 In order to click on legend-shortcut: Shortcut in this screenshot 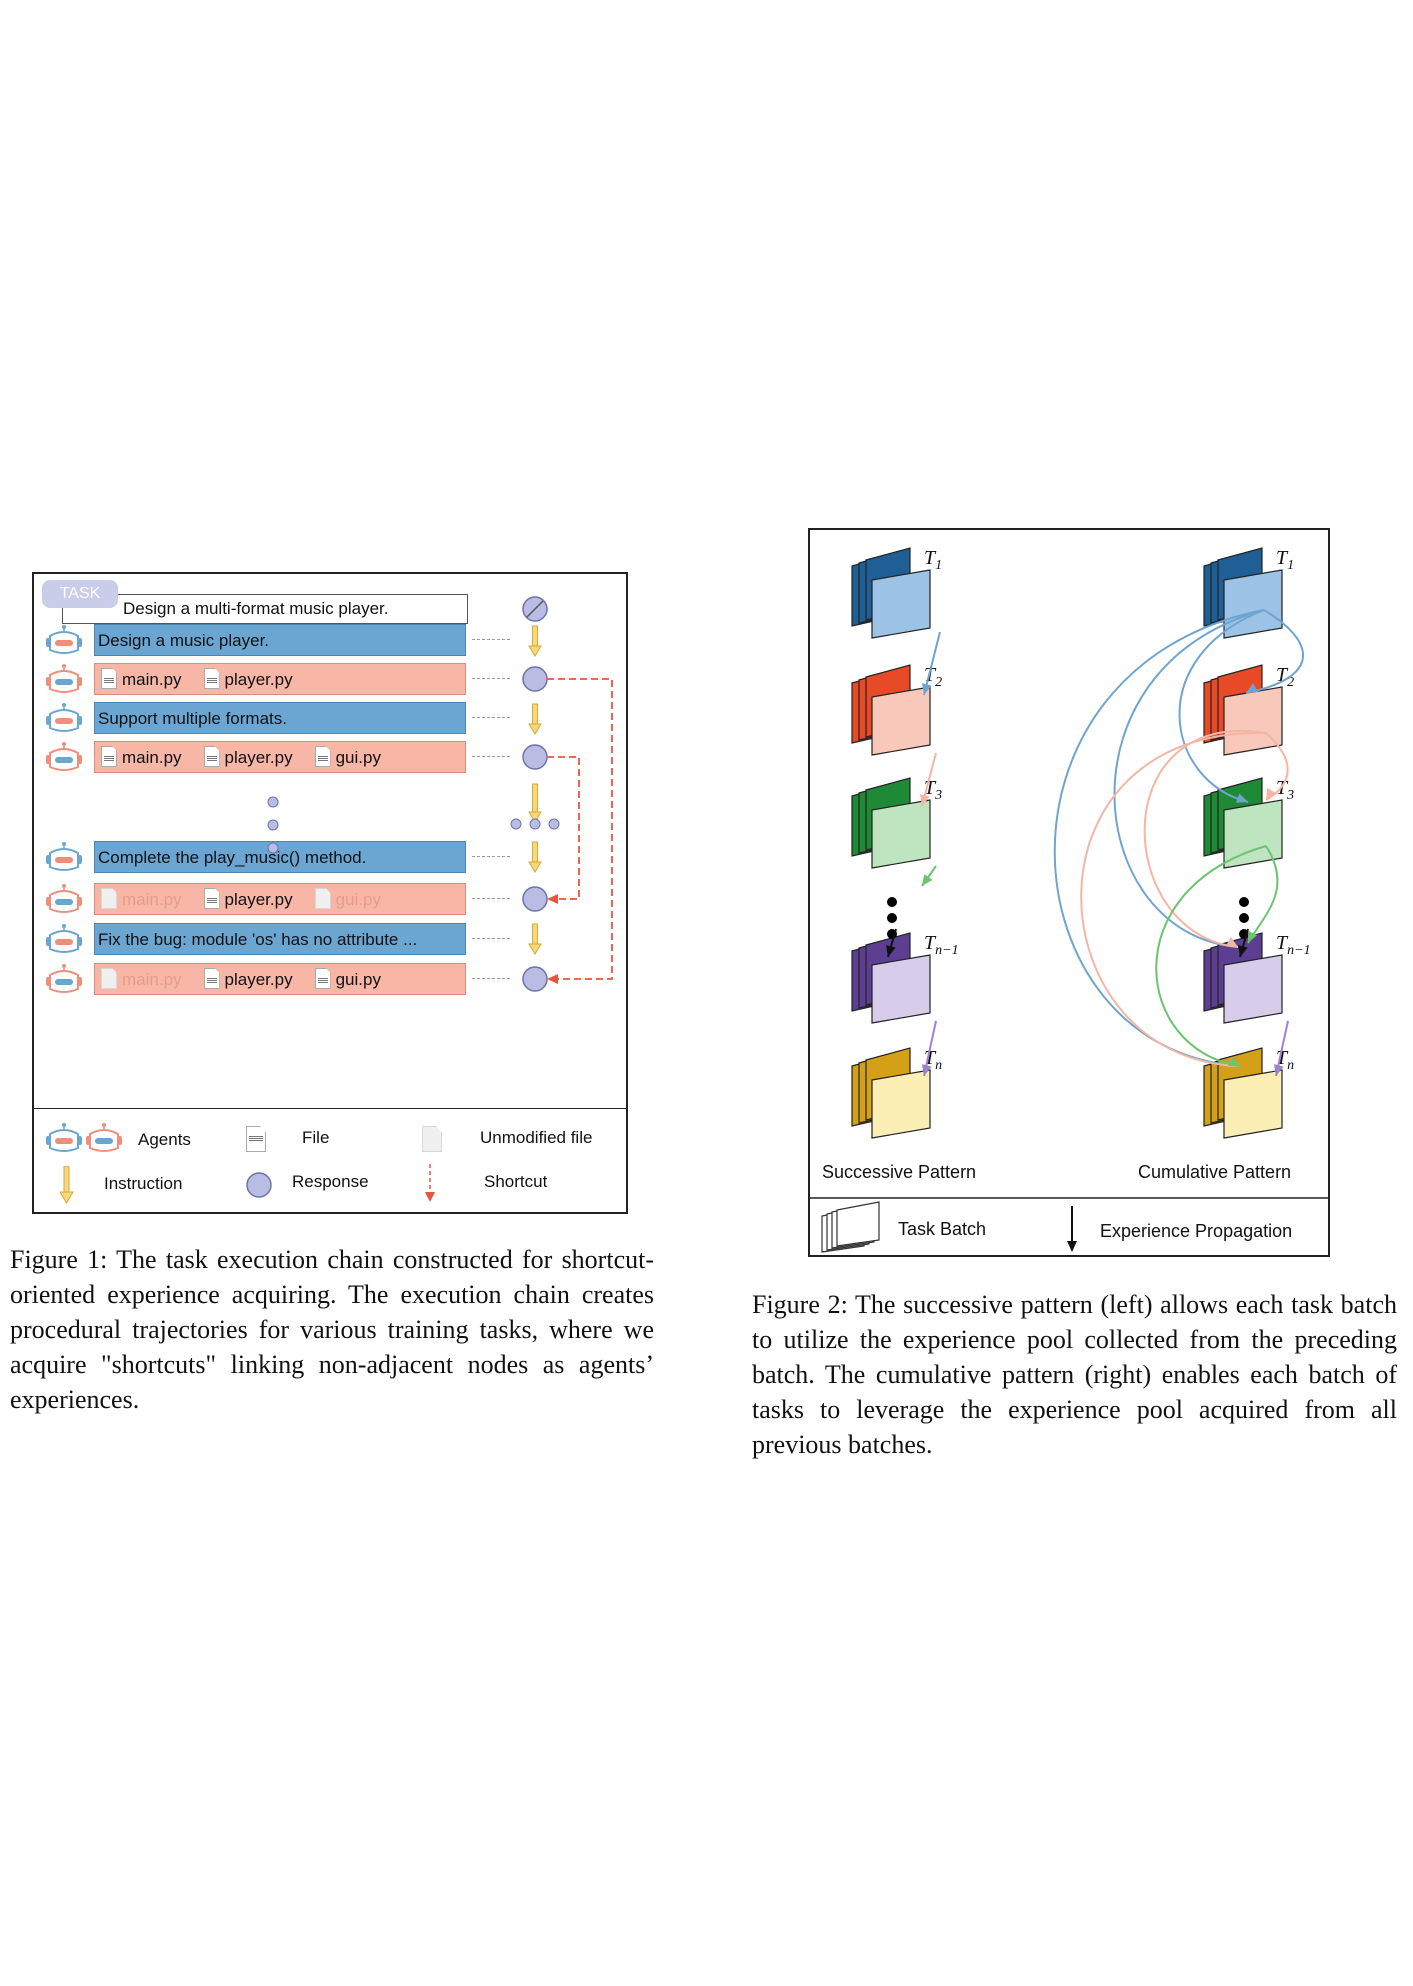, I will do `click(516, 1181)`.